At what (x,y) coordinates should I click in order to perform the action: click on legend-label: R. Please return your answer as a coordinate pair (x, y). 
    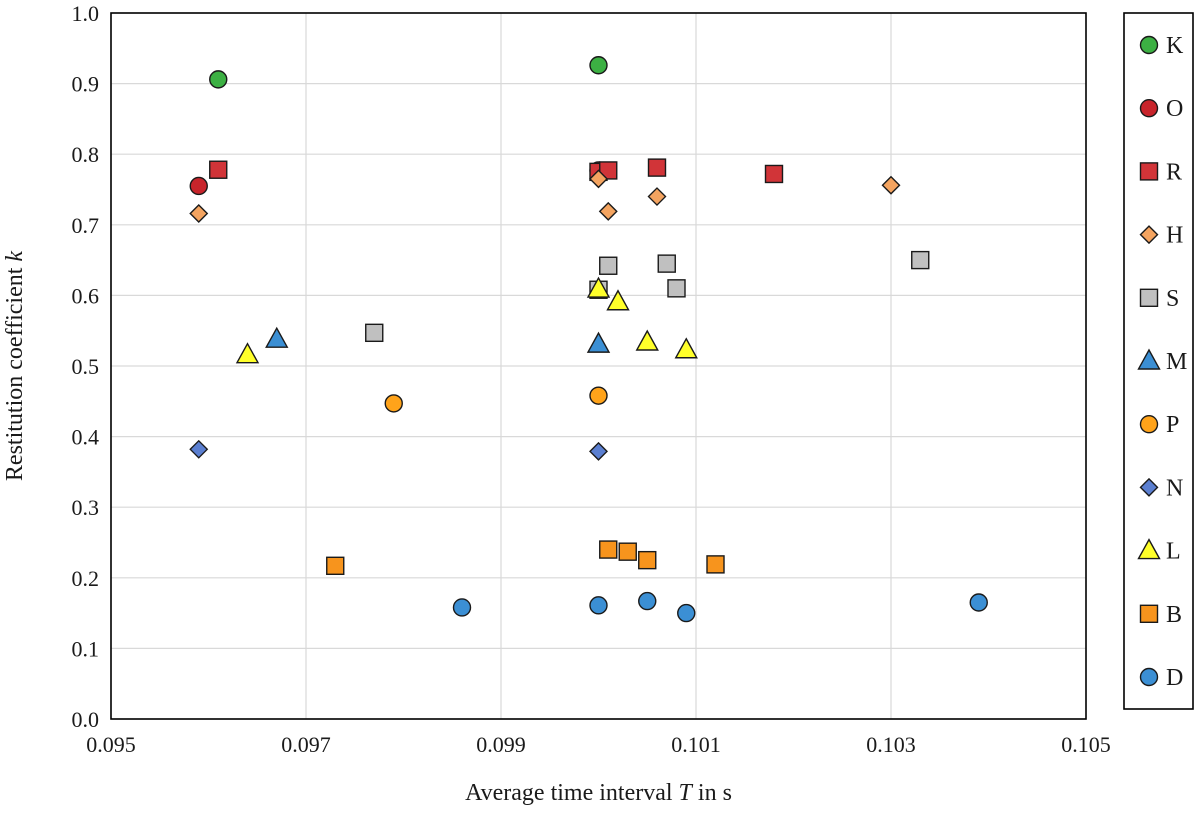
    Looking at the image, I should click on (1174, 172).